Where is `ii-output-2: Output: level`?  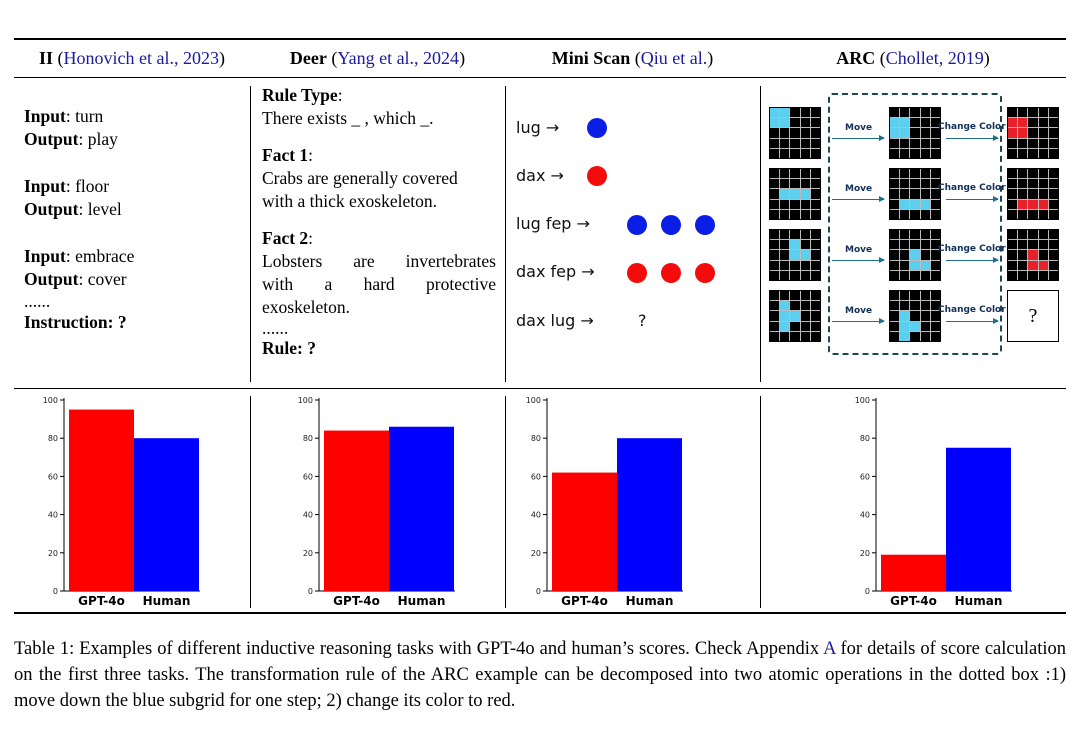
ii-output-2: Output: level is located at coordinates (73, 209).